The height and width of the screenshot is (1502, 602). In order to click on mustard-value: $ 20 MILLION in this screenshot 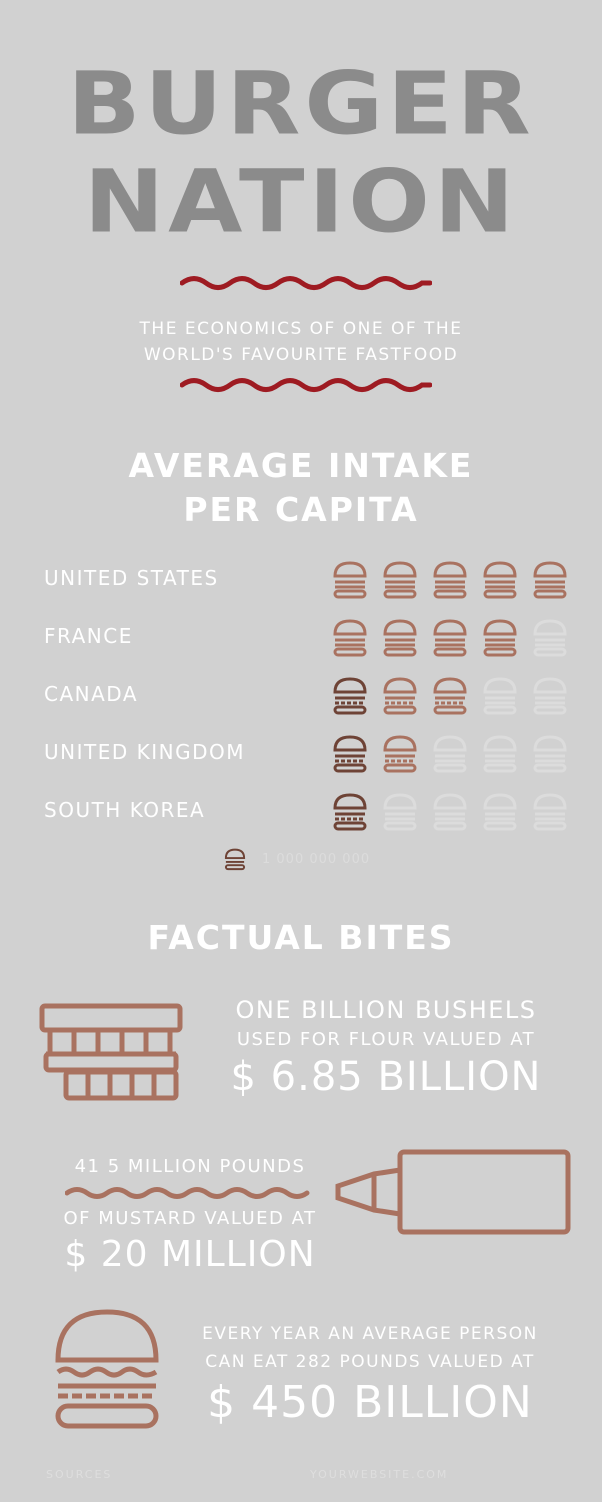, I will do `click(190, 1254)`.